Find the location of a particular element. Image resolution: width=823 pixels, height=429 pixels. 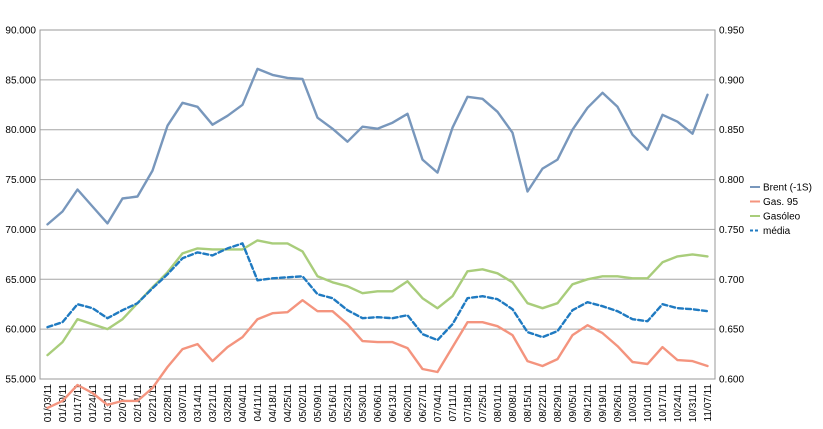

x-tick-label: 07/11/11 is located at coordinates (453, 403).